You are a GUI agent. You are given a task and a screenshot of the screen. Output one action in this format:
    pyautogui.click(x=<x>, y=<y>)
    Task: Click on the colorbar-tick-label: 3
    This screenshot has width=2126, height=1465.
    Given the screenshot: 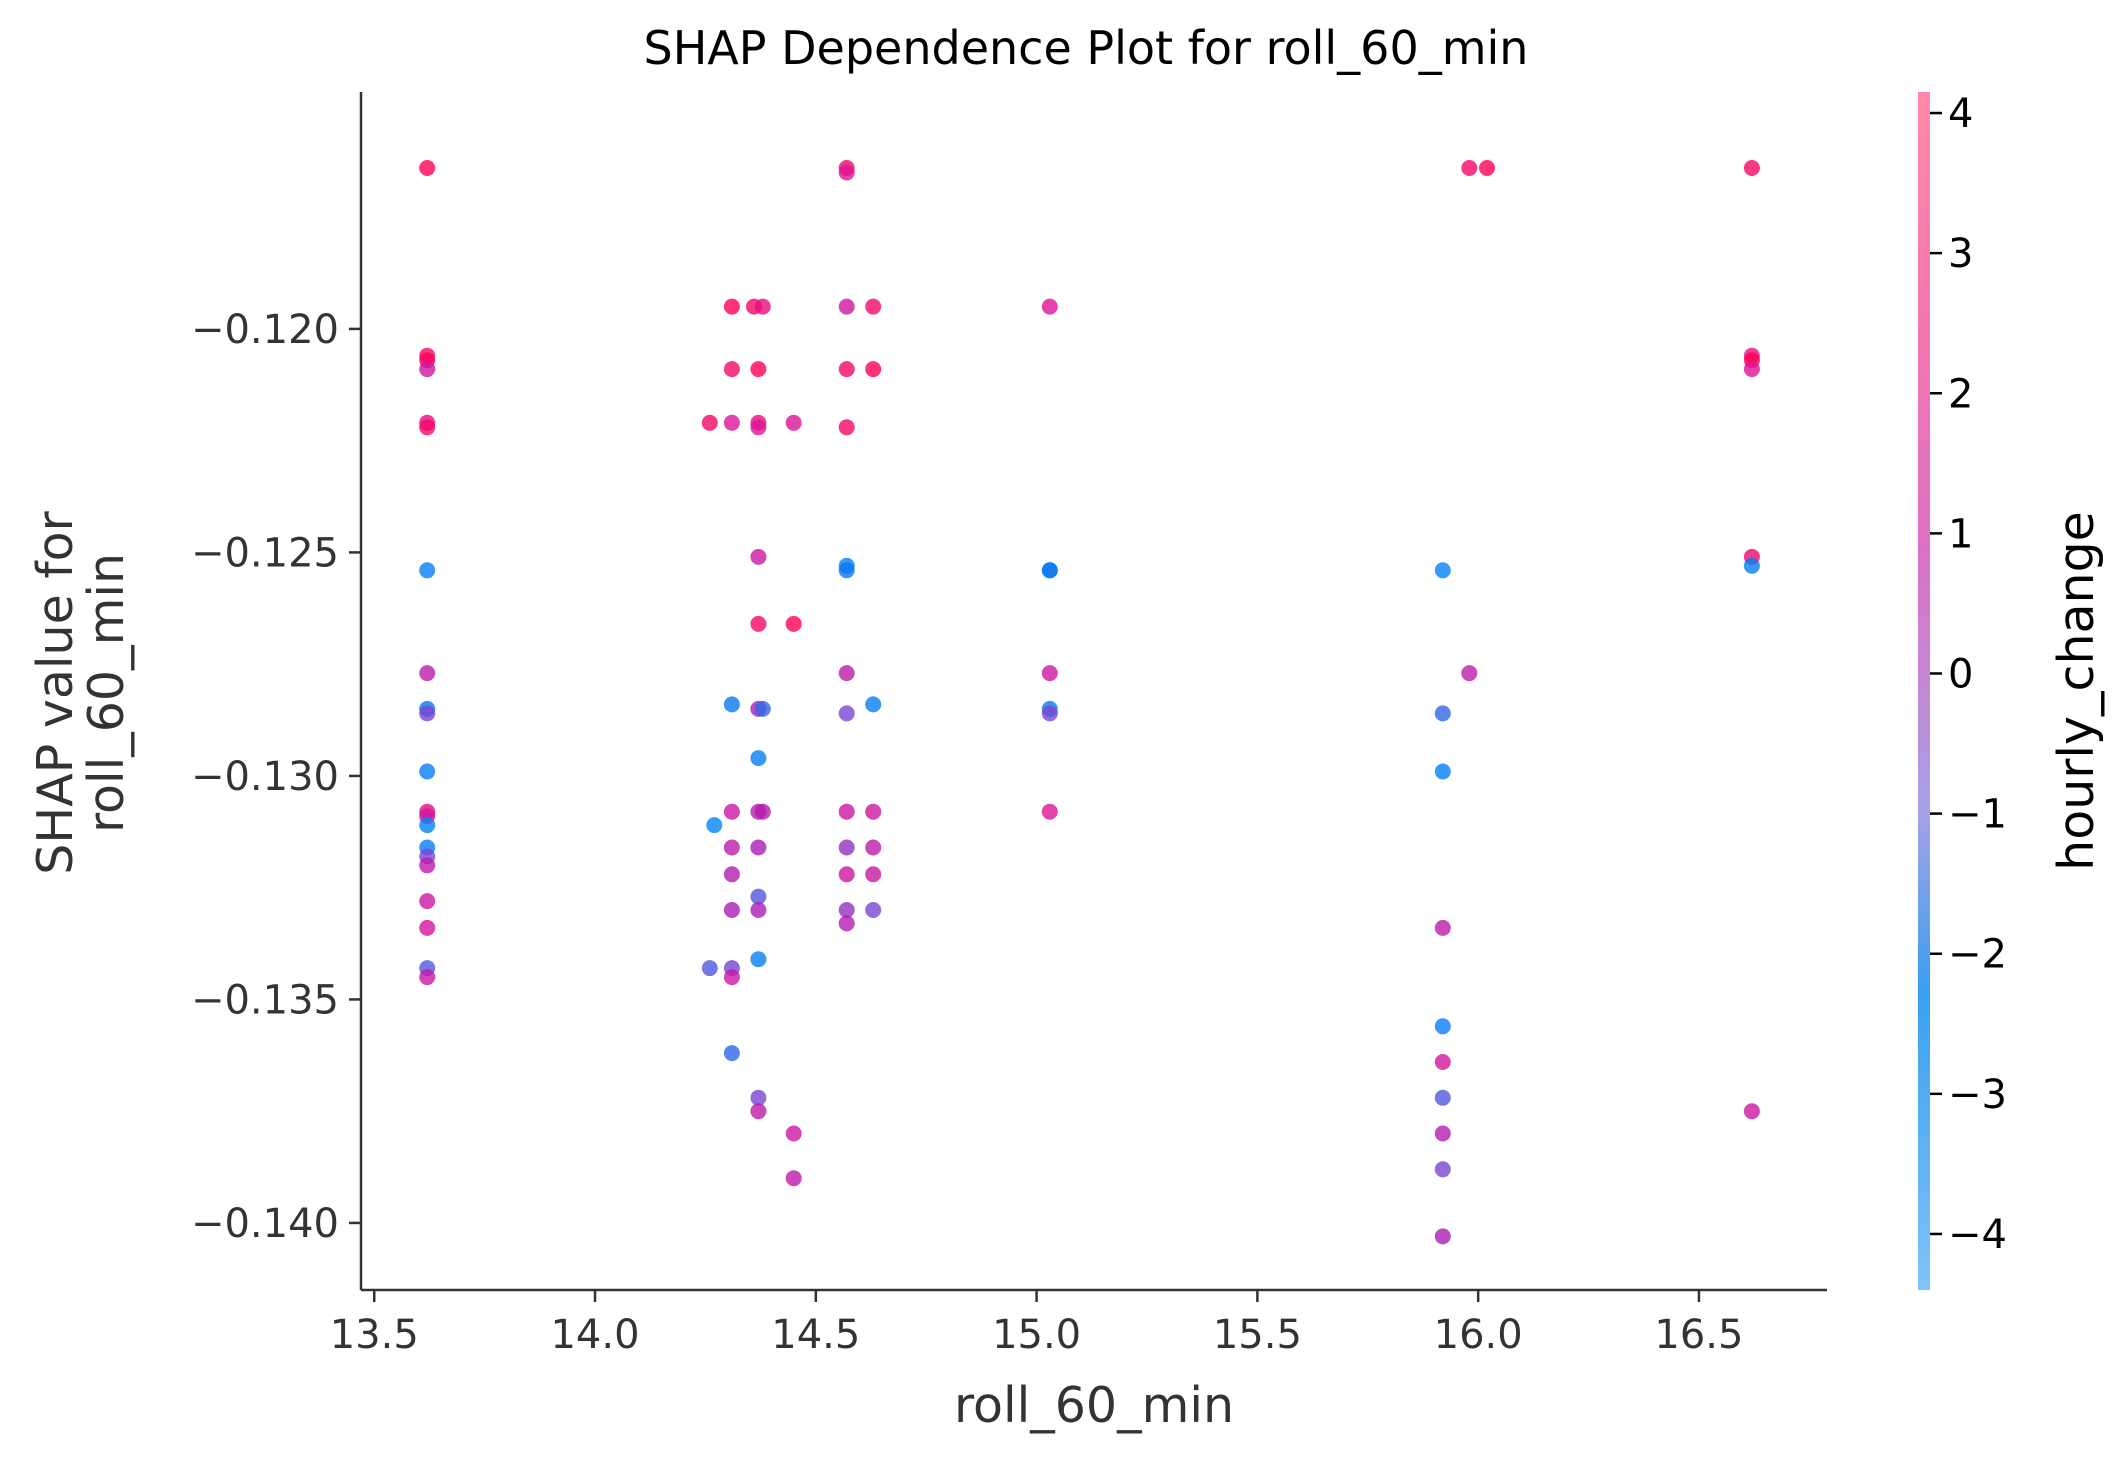 What is the action you would take?
    pyautogui.click(x=1960, y=254)
    